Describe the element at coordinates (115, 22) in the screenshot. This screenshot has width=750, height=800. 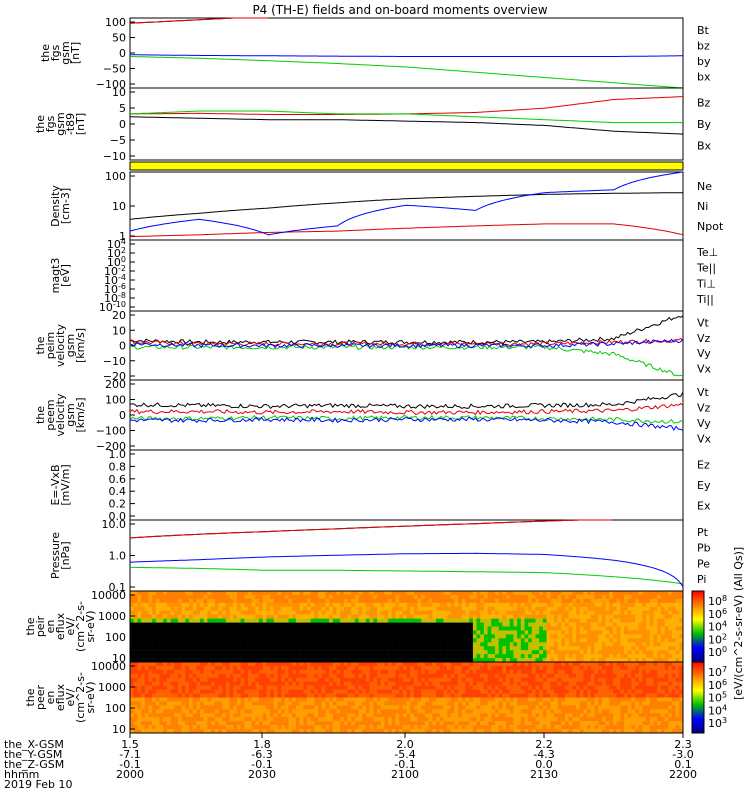
I see `y-tick-label: 100` at that location.